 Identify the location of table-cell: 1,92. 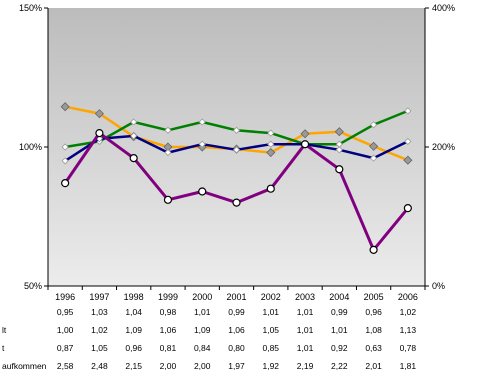
(270, 366).